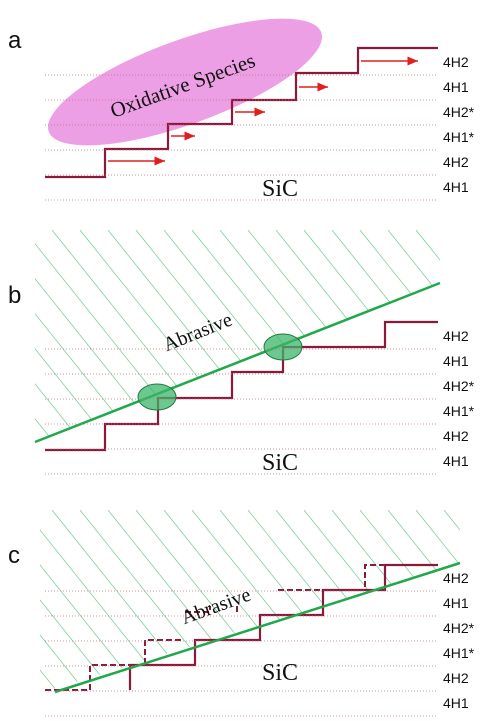 Image resolution: width=490 pixels, height=721 pixels. Describe the element at coordinates (215, 606) in the screenshot. I see `annotation: Abrasive` at that location.